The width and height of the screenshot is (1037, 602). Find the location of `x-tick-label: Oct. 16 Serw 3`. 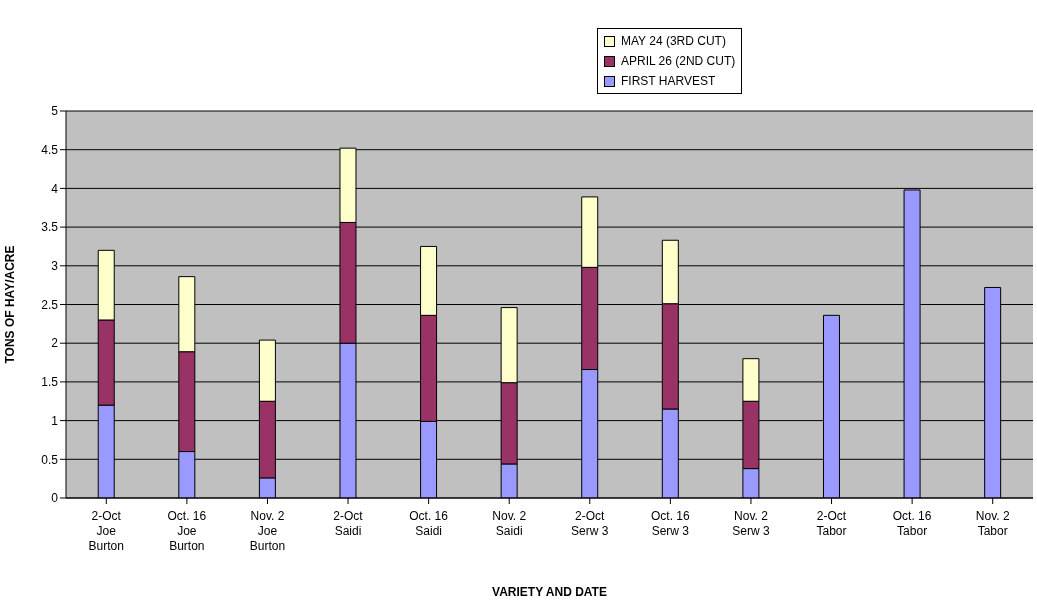

x-tick-label: Oct. 16 Serw 3 is located at coordinates (671, 523).